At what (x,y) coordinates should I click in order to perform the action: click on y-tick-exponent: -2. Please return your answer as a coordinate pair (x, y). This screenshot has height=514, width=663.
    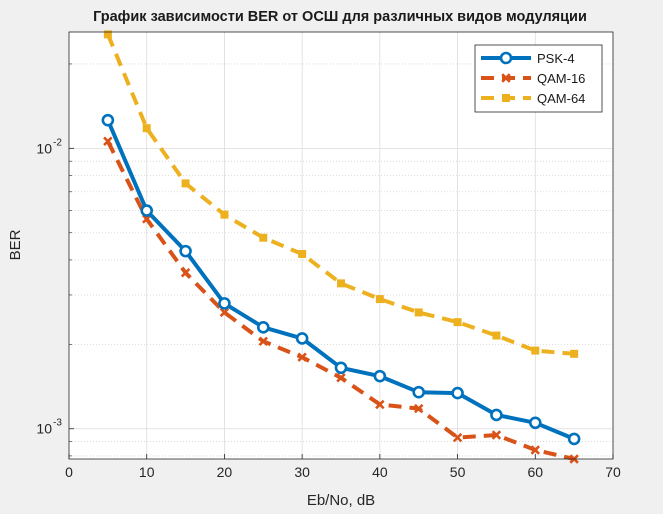
    Looking at the image, I should click on (57, 142).